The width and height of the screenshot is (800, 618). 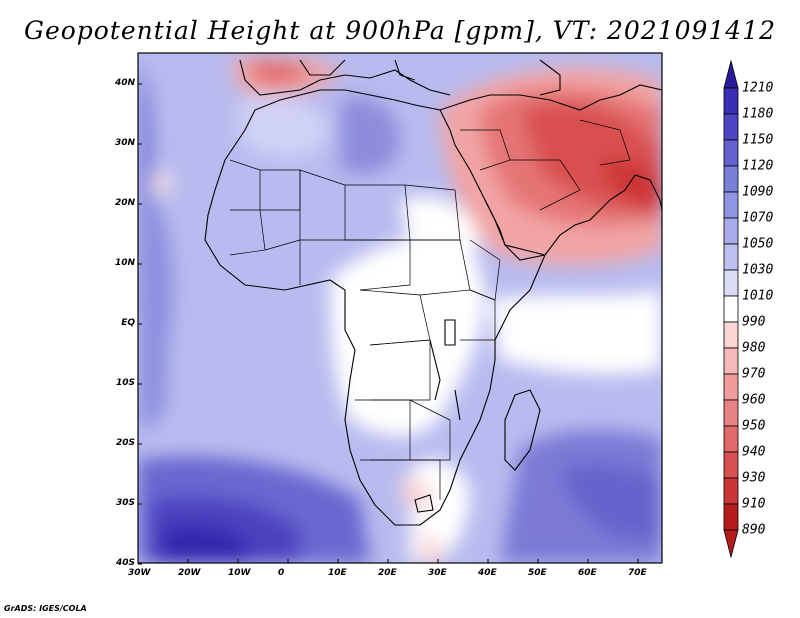 I want to click on colorbar-label: 1180, so click(x=758, y=114).